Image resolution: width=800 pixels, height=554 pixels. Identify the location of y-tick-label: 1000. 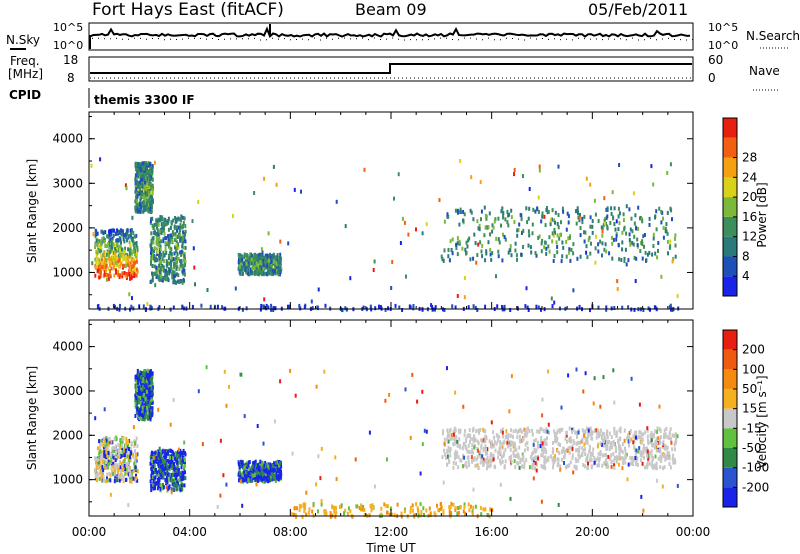
(67, 480).